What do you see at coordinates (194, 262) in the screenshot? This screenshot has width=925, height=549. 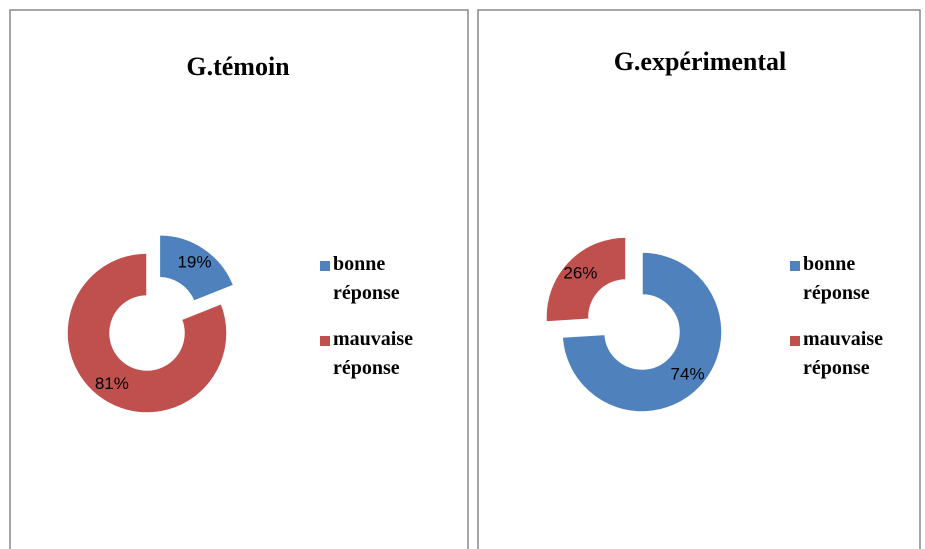 I see `data-label: 19%` at bounding box center [194, 262].